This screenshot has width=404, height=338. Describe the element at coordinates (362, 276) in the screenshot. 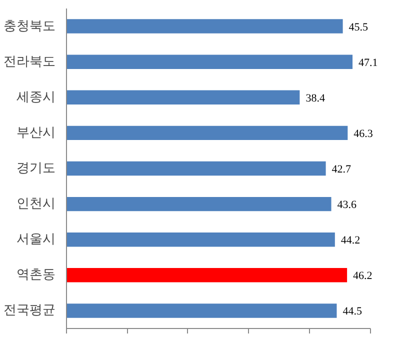

I see `data-label: 46.2` at that location.